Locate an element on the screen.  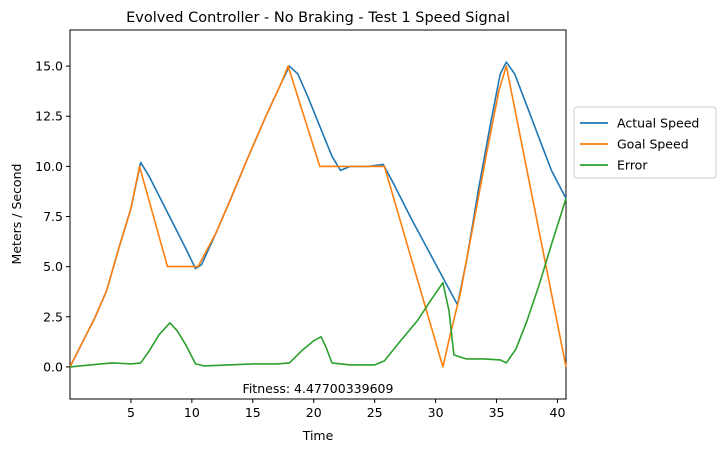
x-tick-label: 30 is located at coordinates (436, 412).